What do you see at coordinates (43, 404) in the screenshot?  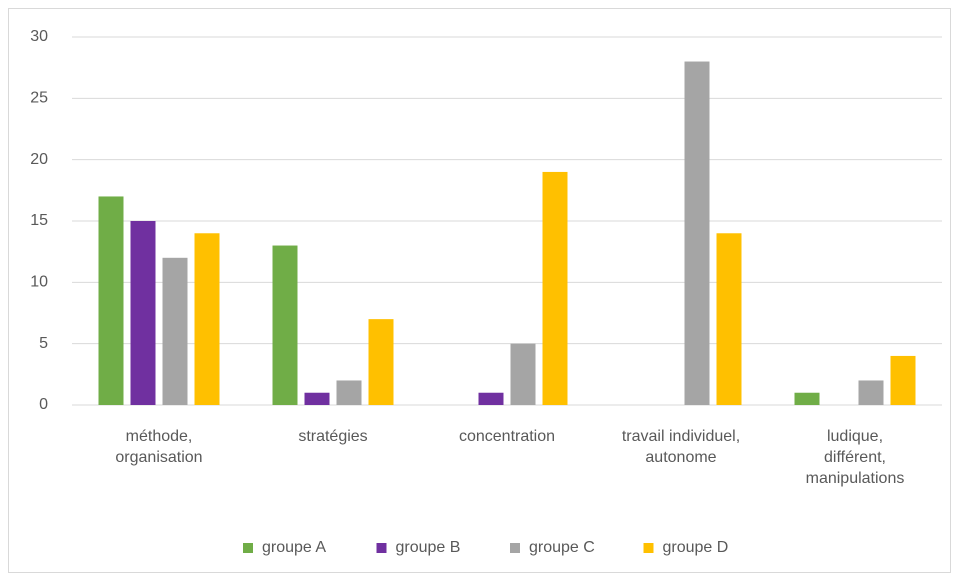 I see `y-tick-label: 0` at bounding box center [43, 404].